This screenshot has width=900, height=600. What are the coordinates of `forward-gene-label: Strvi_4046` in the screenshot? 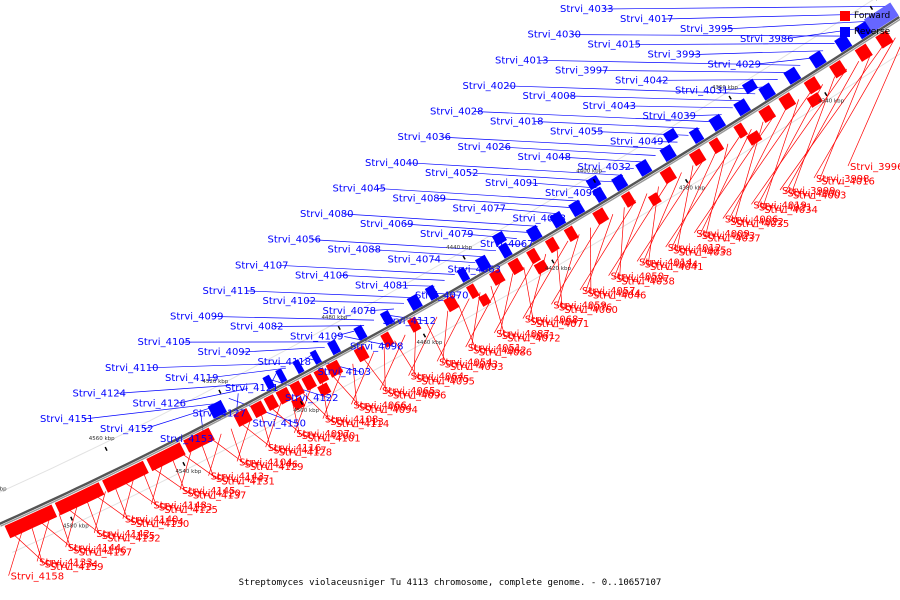 It's located at (620, 296).